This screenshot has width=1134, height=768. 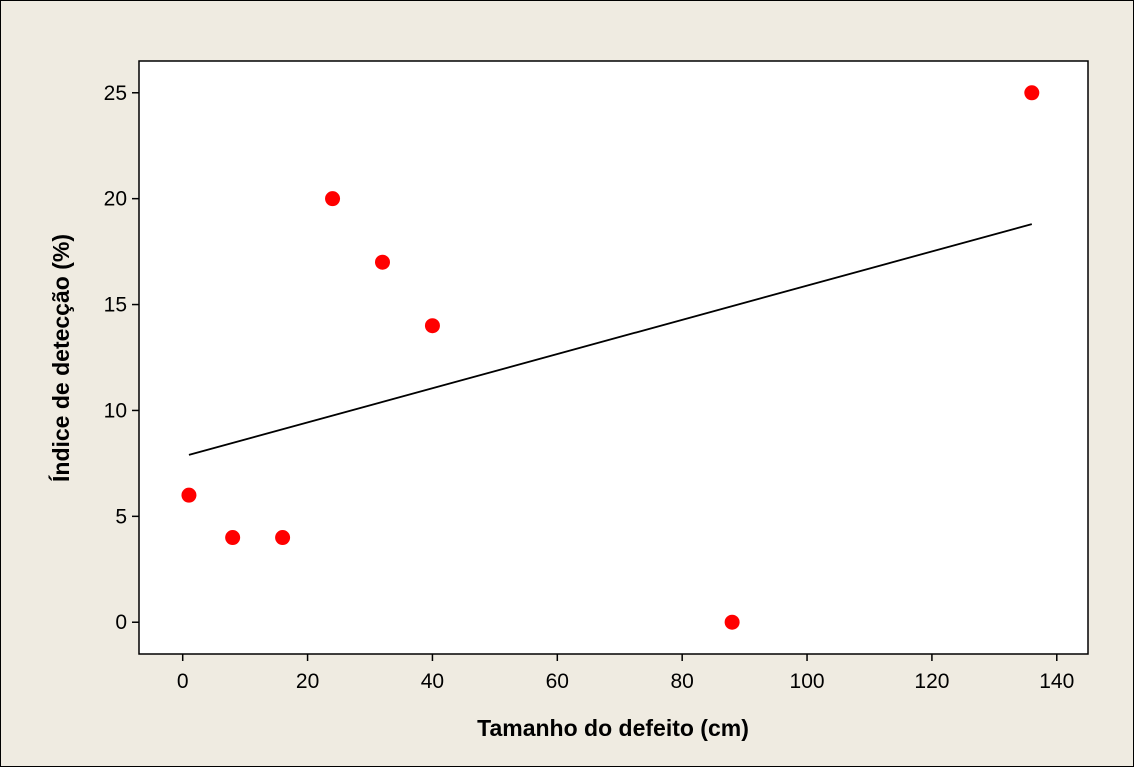 What do you see at coordinates (613, 728) in the screenshot?
I see `x-axis-title: Tamanho do defeito (cm)` at bounding box center [613, 728].